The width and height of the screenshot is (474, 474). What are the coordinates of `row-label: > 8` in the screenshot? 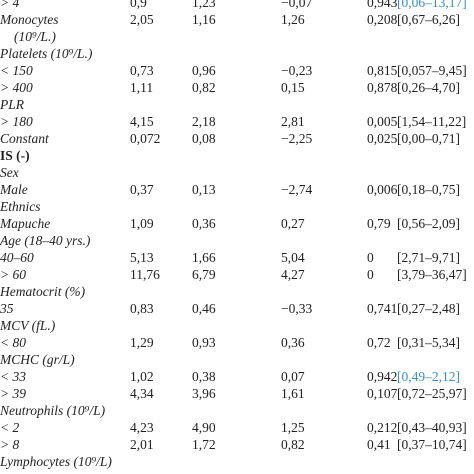 It's located at (10, 444).